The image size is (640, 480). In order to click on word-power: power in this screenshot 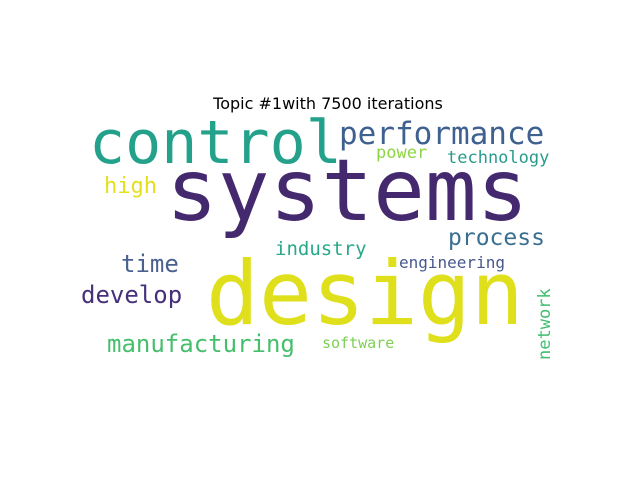, I will do `click(402, 153)`.